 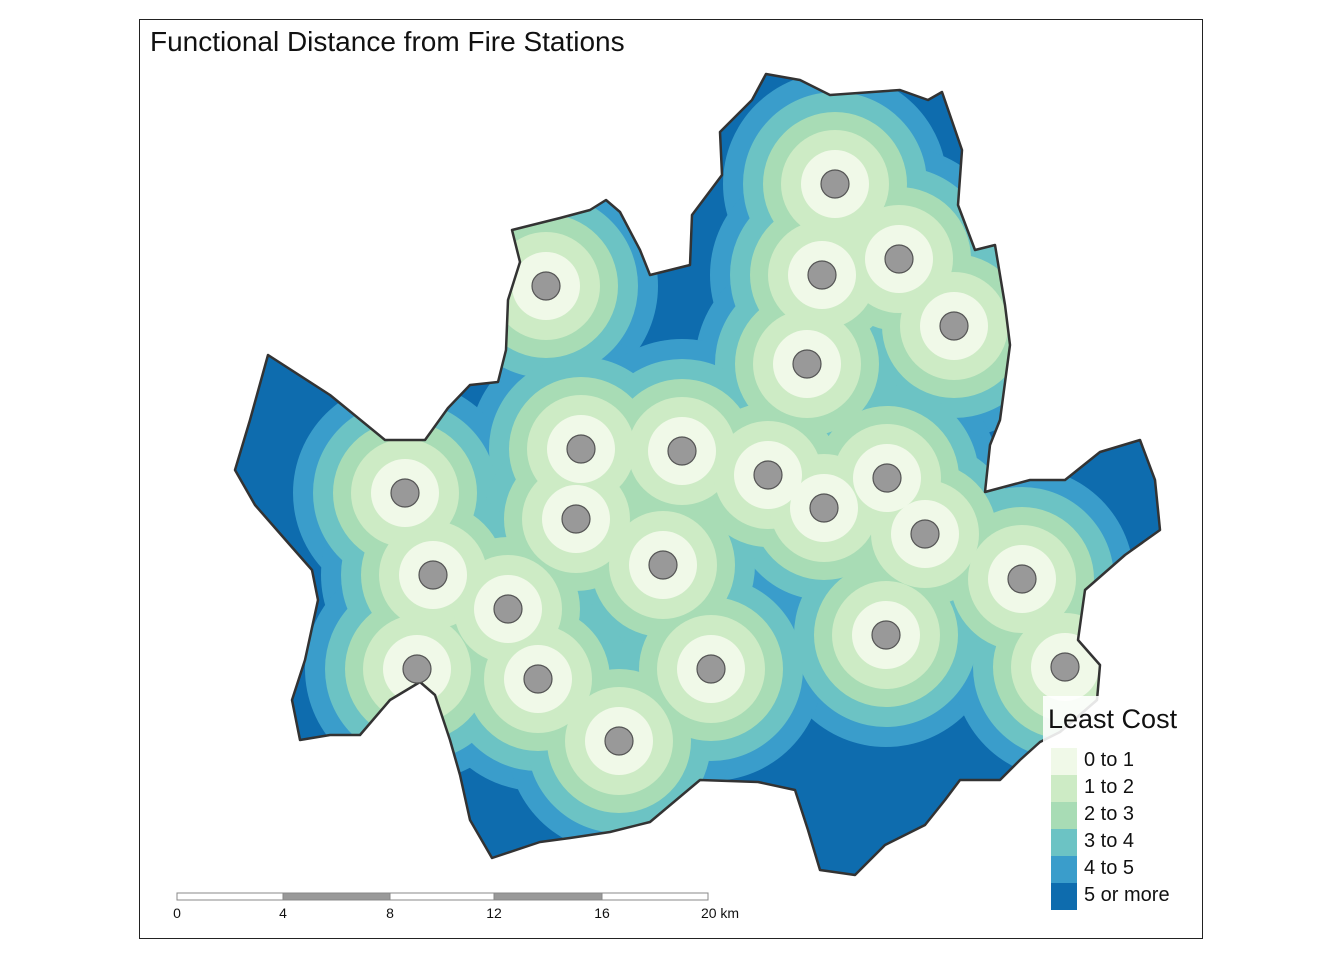 What do you see at coordinates (1109, 814) in the screenshot?
I see `legend-label: 2 to 3` at bounding box center [1109, 814].